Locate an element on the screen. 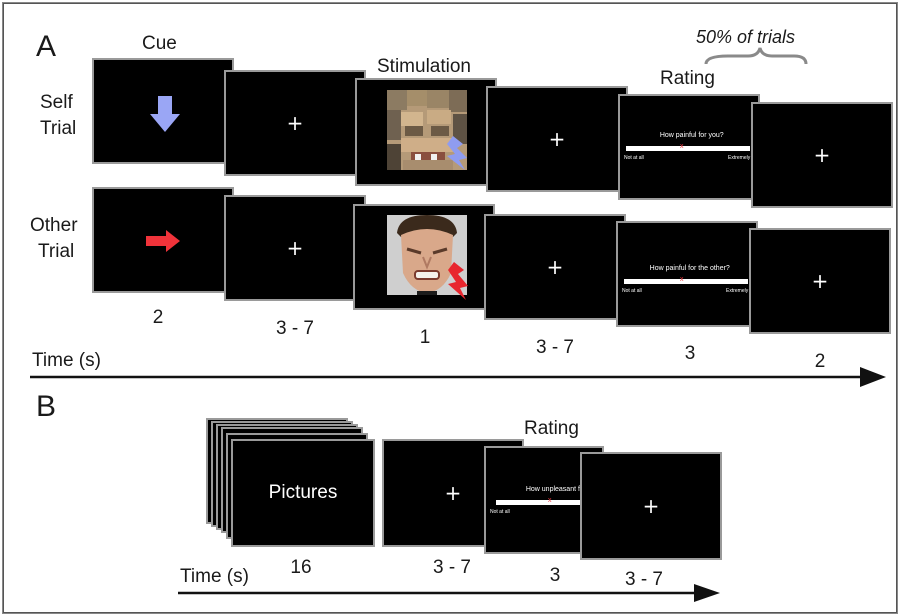  other-fixation-screen-1: + is located at coordinates (295, 248).